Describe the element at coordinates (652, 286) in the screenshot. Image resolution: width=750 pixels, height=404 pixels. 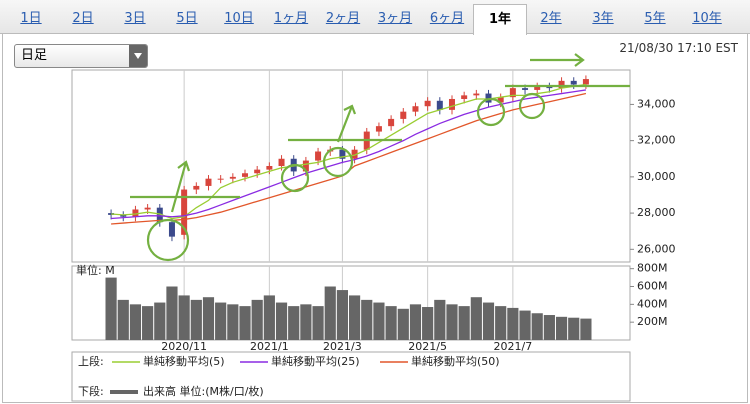
I see `y-tick-label: 600M` at that location.